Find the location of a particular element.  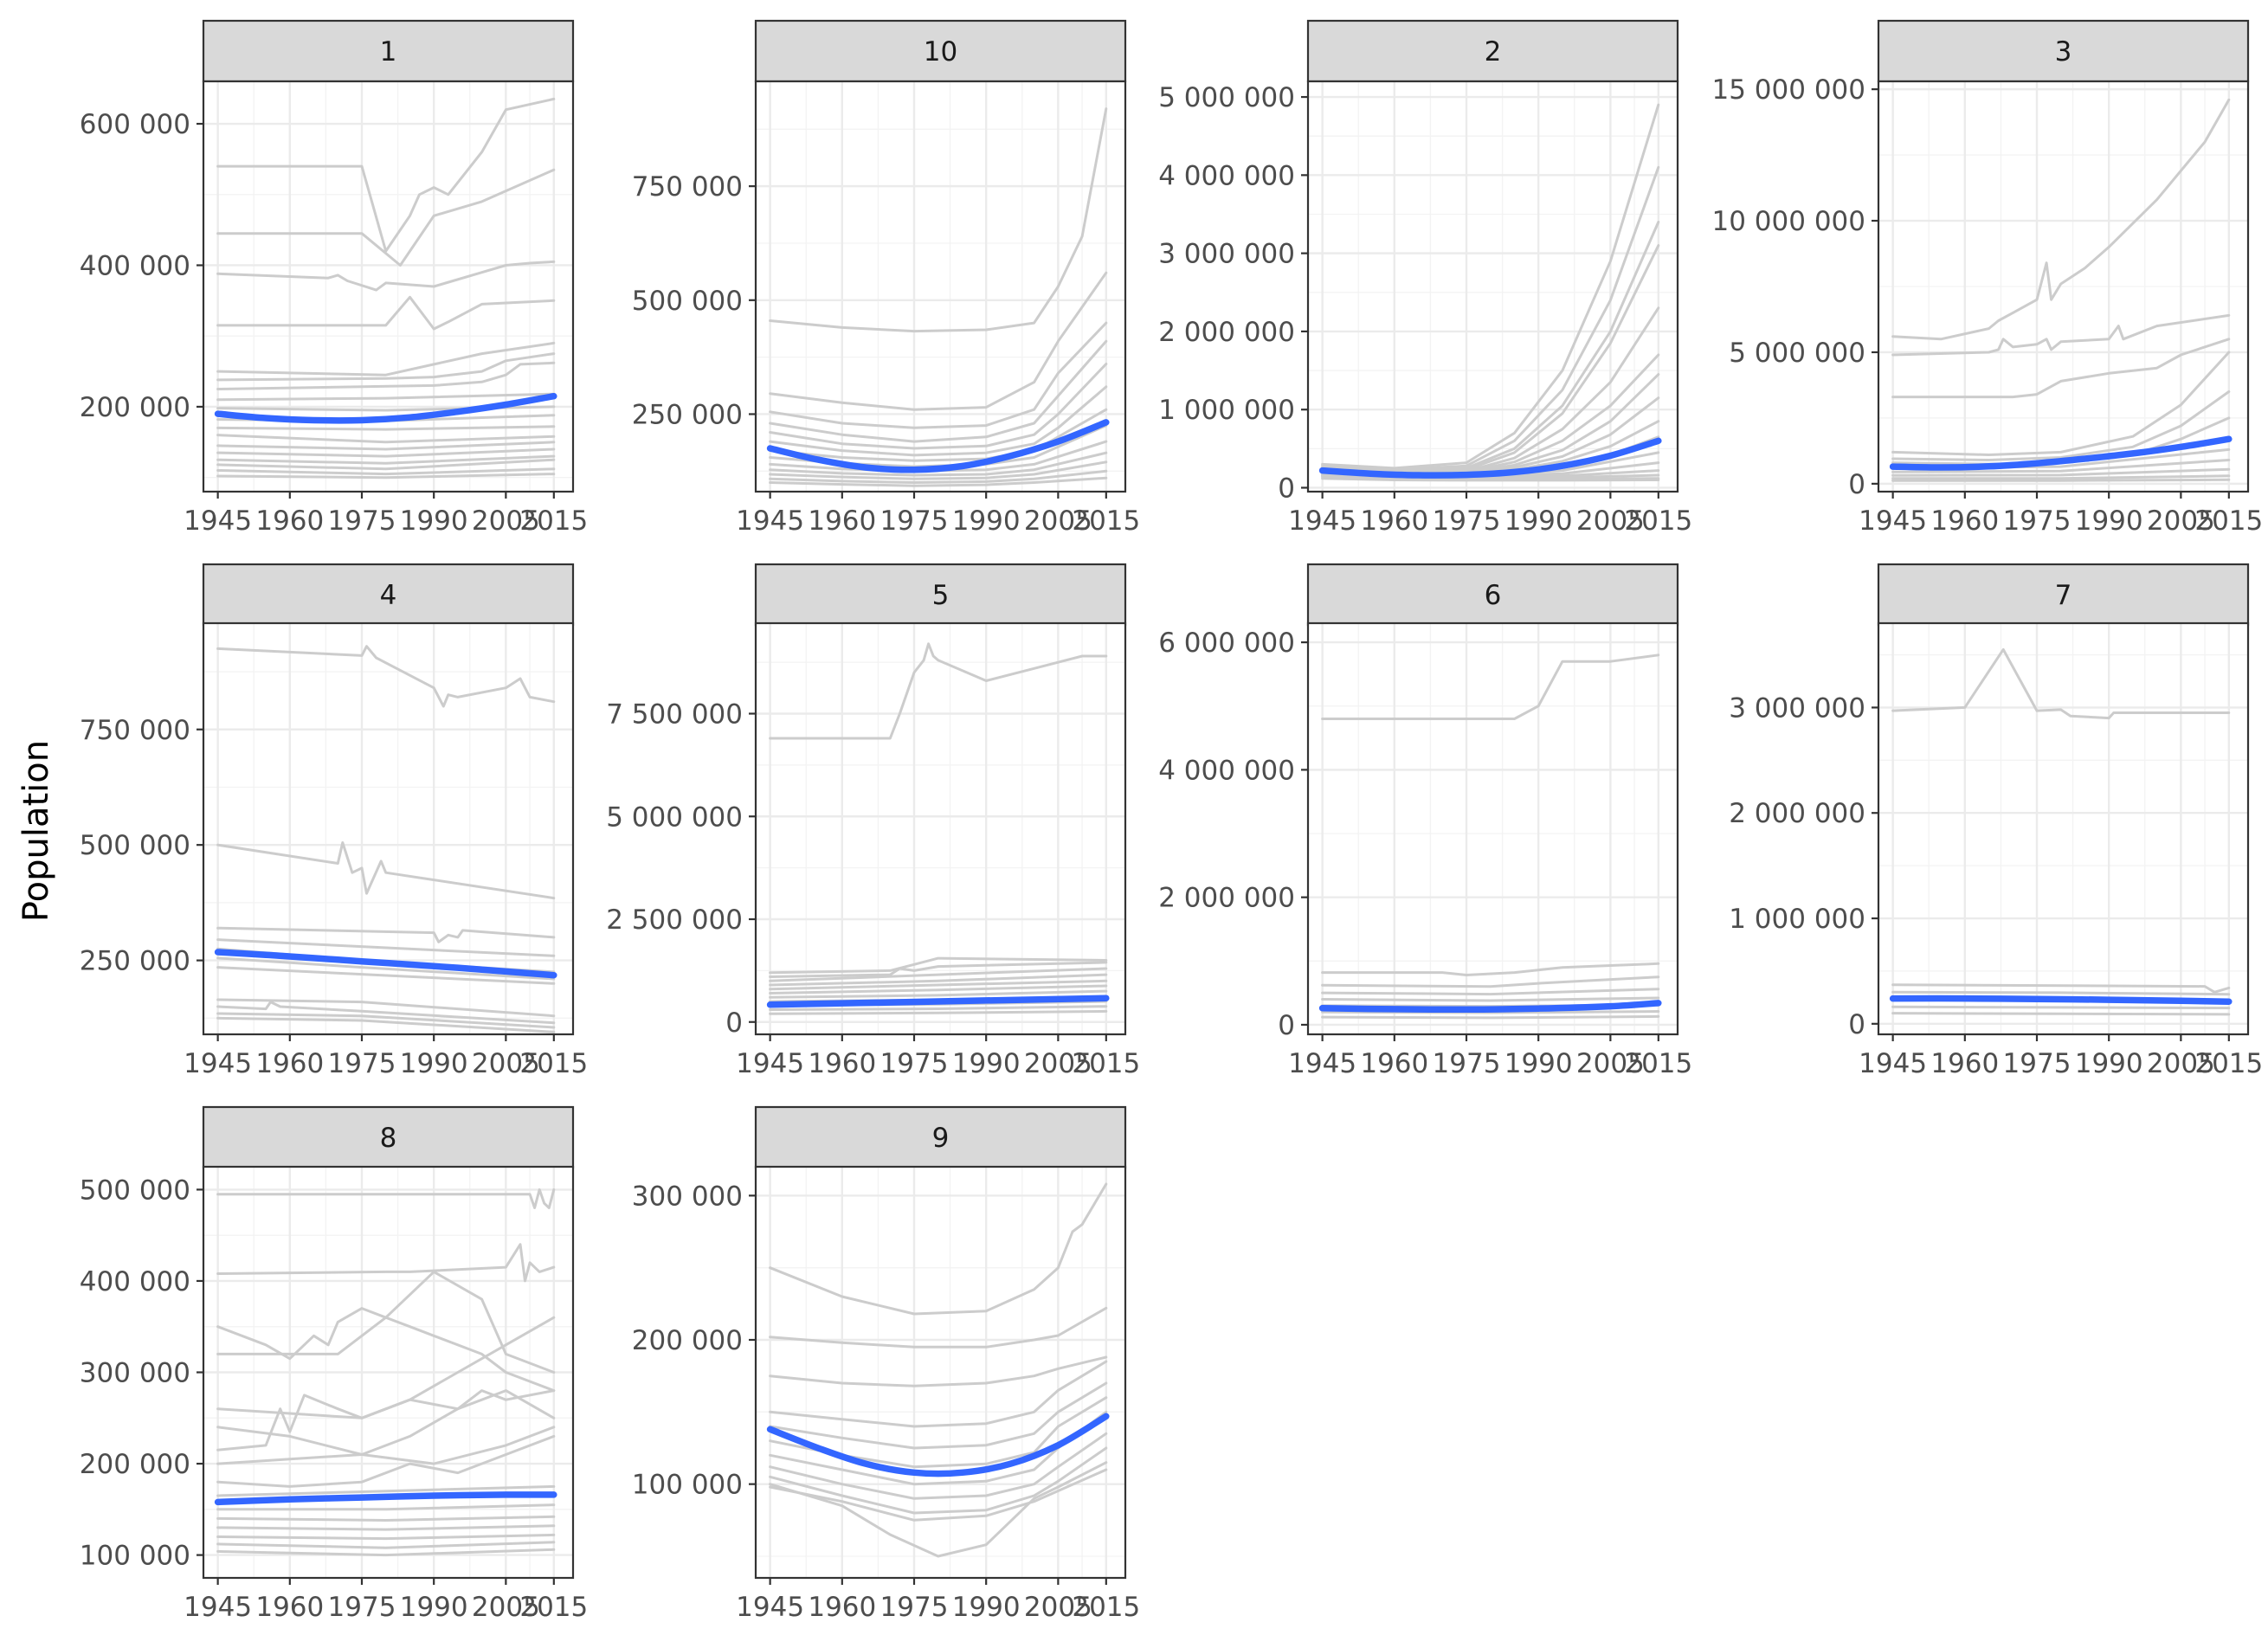

facet-strip-label: 2 is located at coordinates (1494, 52).